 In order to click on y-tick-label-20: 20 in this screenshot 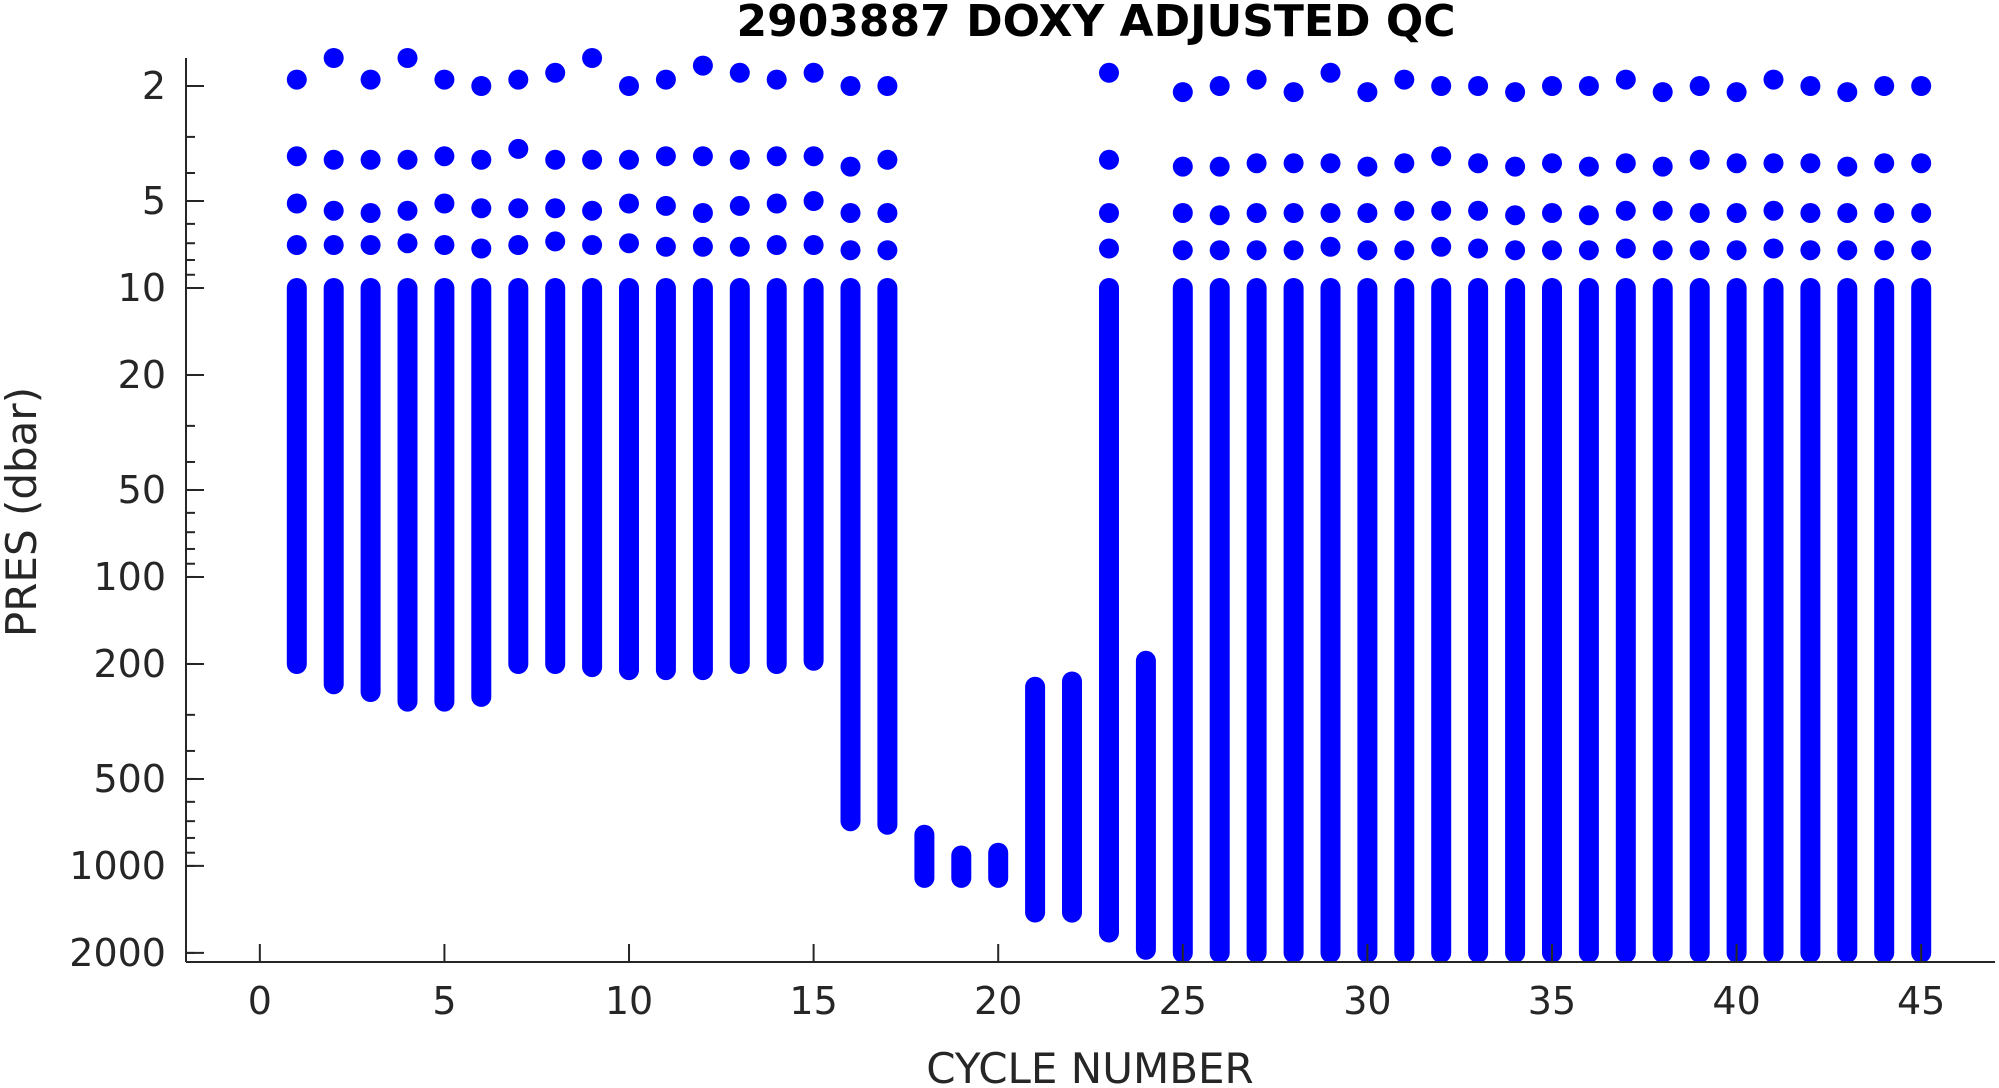, I will do `click(142, 375)`.